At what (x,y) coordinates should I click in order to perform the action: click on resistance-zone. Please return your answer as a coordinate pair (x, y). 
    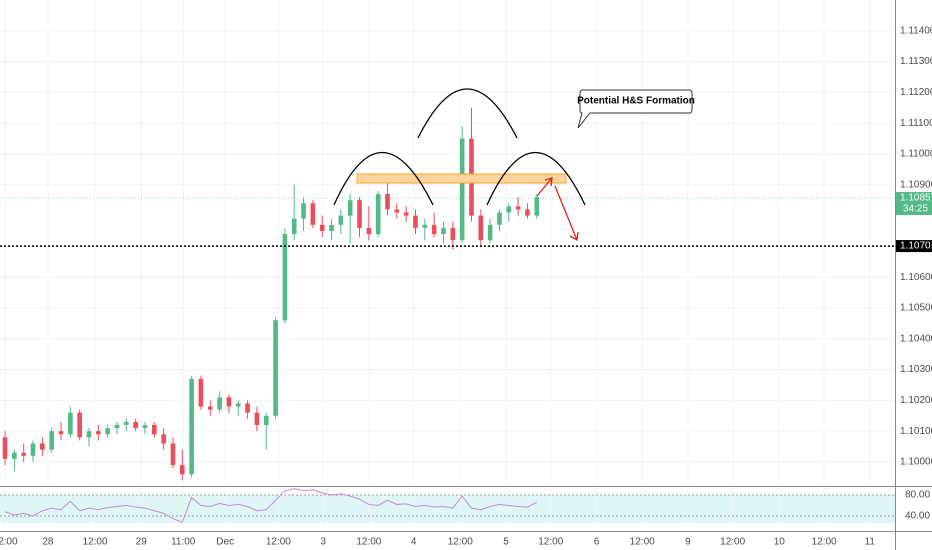
    Looking at the image, I should click on (461, 178).